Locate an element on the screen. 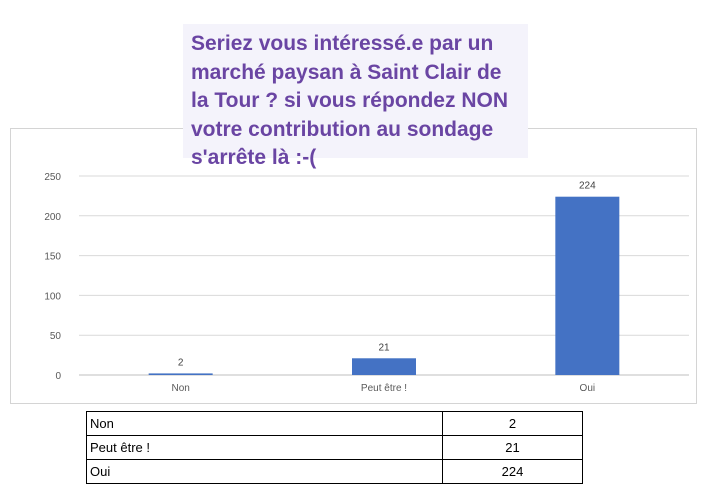 The width and height of the screenshot is (715, 499). data-label: 21 is located at coordinates (384, 347).